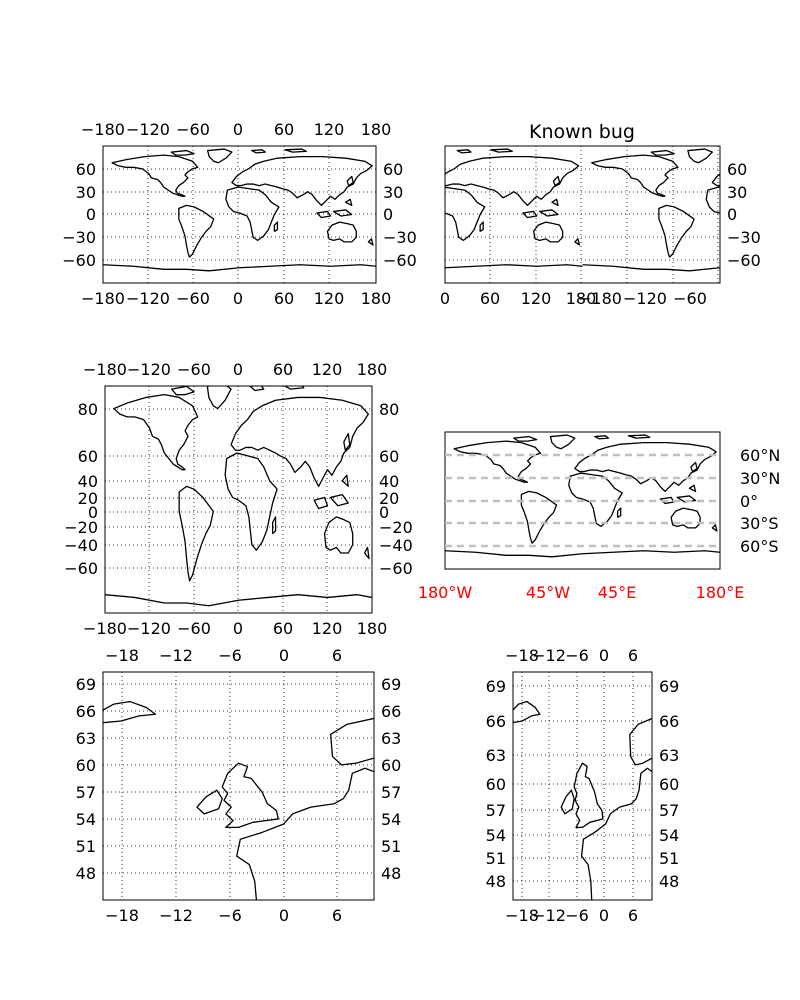  I want to click on map-panel-world-d: 180°W 45°W 45°E 180°E 60°N 30°N 0° 30°S 60°S, so click(599, 516).